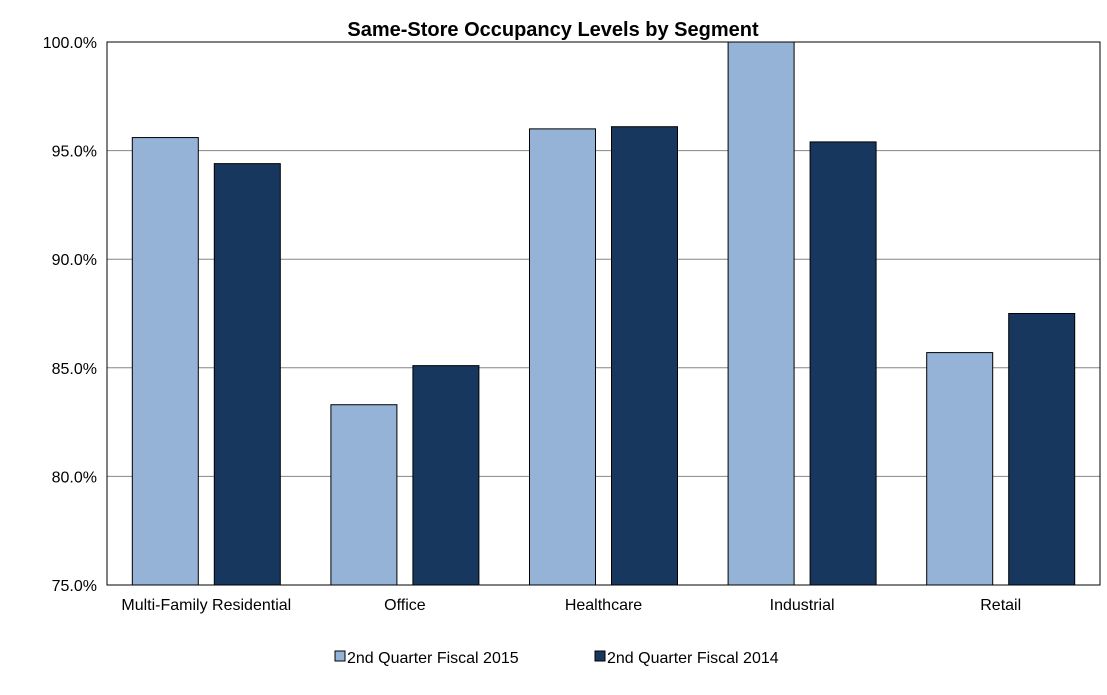 This screenshot has width=1107, height=695. Describe the element at coordinates (553, 30) in the screenshot. I see `chart-title: Same-Store Occupancy Levels by Segment` at that location.